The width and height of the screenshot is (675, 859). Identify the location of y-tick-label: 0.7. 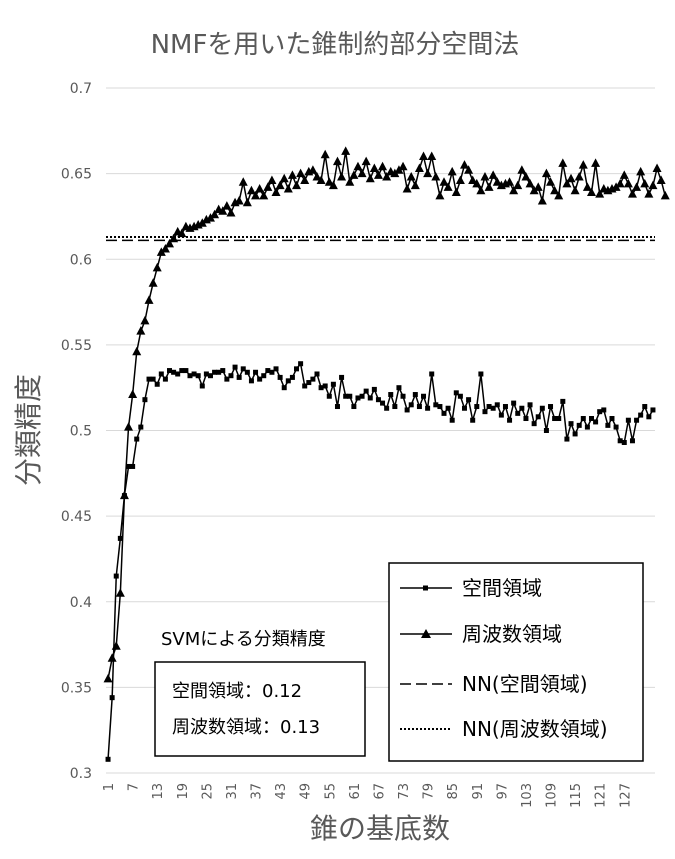
(81, 89).